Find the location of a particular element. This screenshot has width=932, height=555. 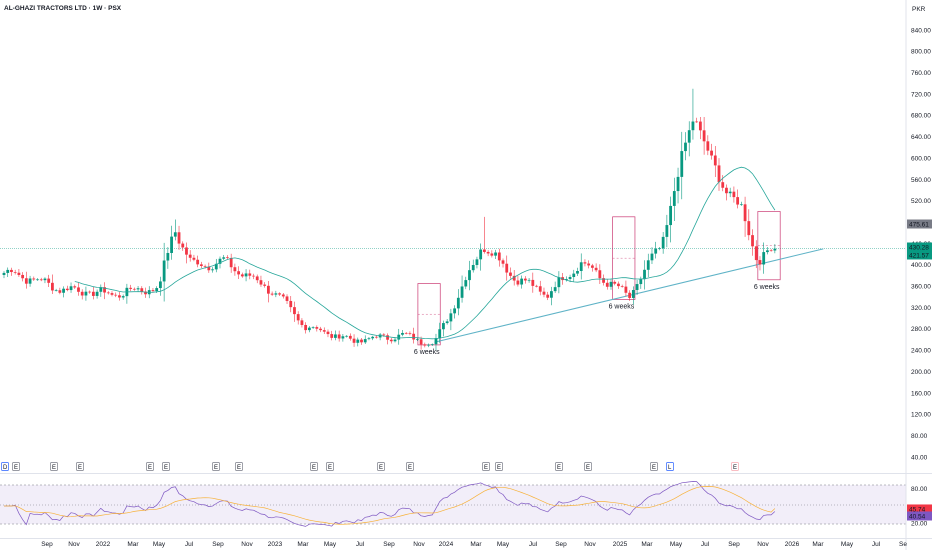

price-tick-label: 120.00 is located at coordinates (921, 415).